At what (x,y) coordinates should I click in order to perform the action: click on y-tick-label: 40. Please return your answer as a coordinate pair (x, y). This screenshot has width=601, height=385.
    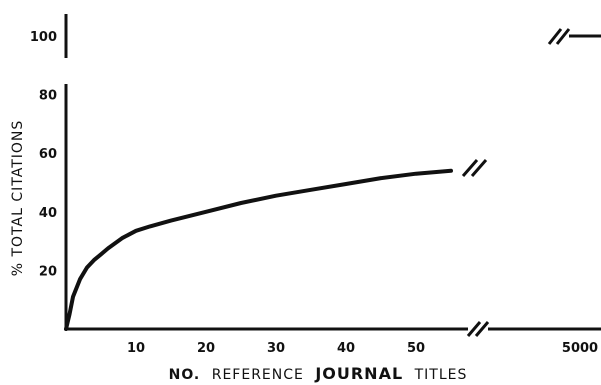
    Looking at the image, I should click on (48, 213).